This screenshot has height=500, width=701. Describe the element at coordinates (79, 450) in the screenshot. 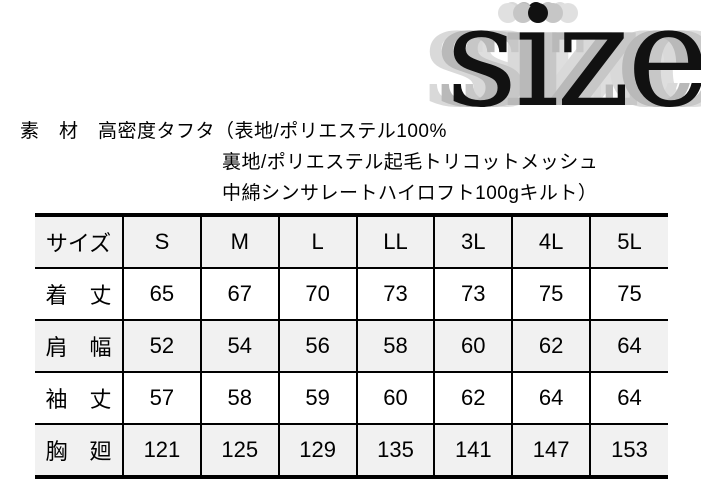

I see `row-label: 胸 廻` at that location.